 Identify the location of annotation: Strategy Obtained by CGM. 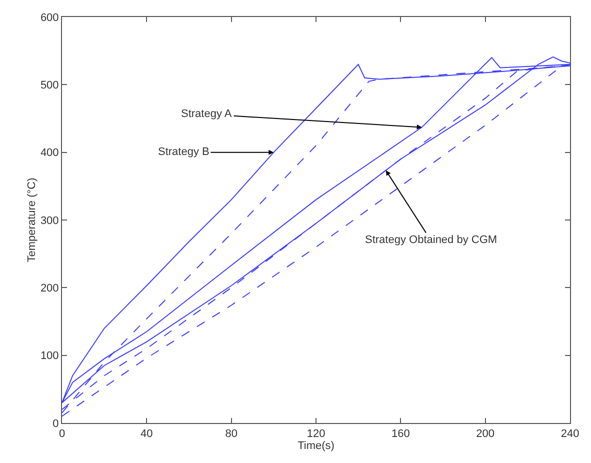
(431, 240).